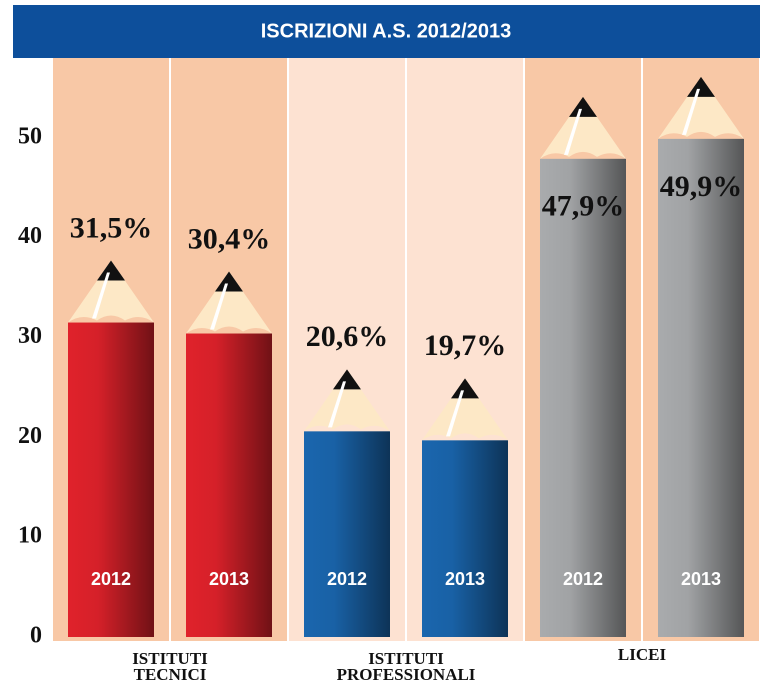 The width and height of the screenshot is (773, 688). I want to click on value-label: 19,7%, so click(465, 345).